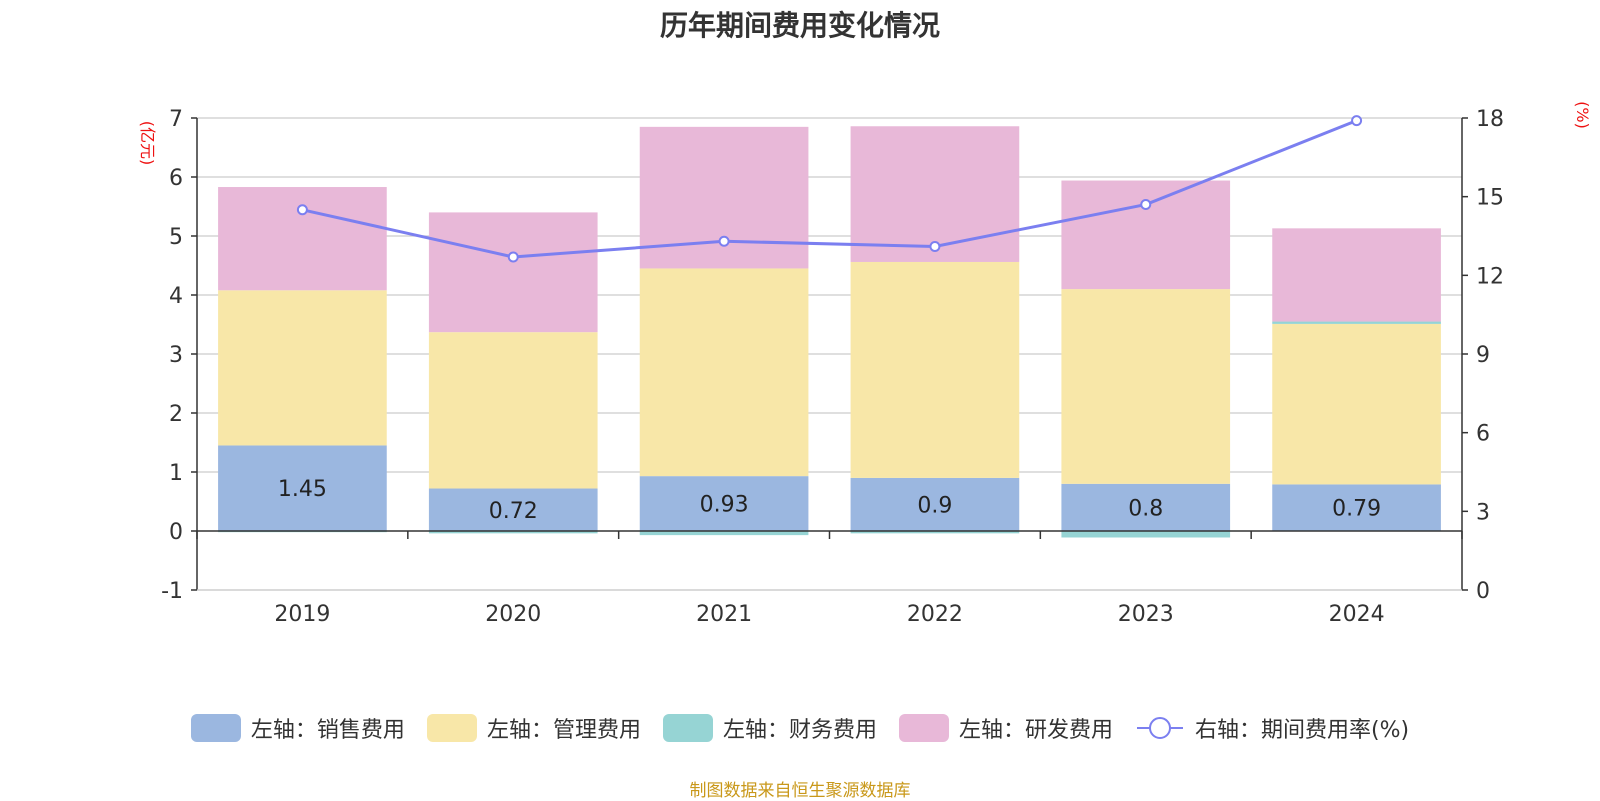 The image size is (1600, 801). I want to click on bar-finance-2023, so click(1146, 534).